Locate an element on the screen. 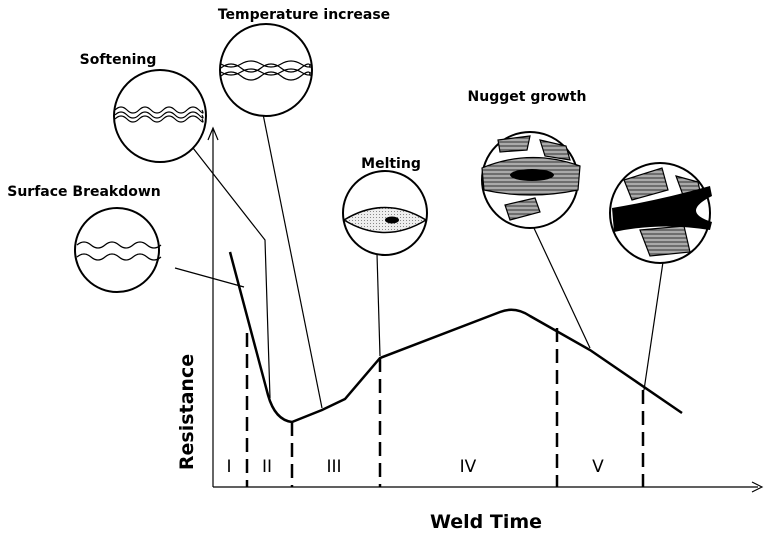 The image size is (764, 536). callout-softening is located at coordinates (160, 116).